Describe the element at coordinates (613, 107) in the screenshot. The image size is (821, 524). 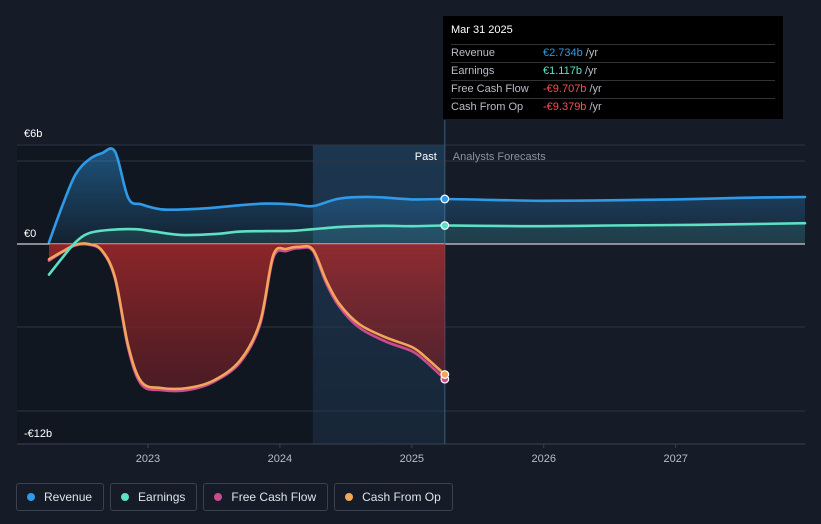
I see `tooltip-row: Cash From Op -€9.379b/yr` at that location.